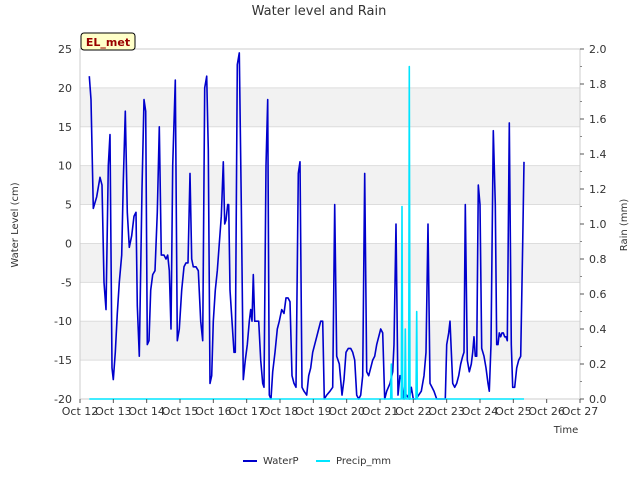  I want to click on x-tick-label: Oct 23, so click(446, 411).